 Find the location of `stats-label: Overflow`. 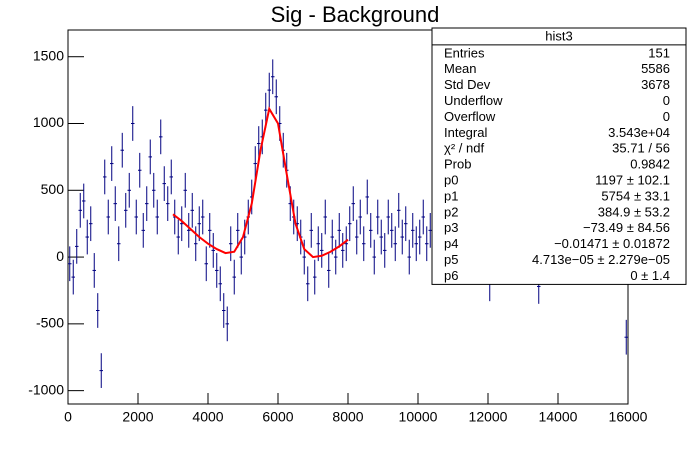

stats-label: Overflow is located at coordinates (470, 116).